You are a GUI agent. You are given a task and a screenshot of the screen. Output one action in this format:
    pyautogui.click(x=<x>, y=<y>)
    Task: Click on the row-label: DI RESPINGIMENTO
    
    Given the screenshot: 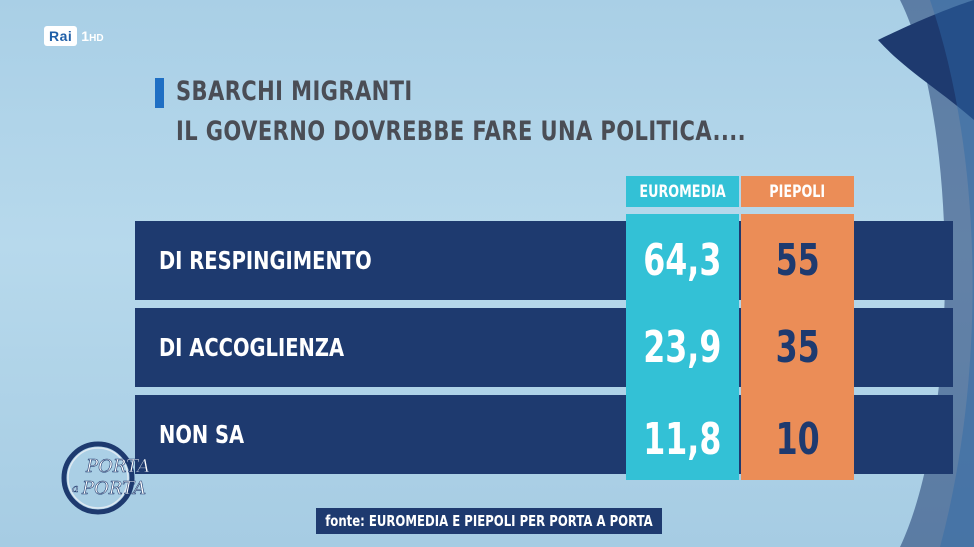 What is the action you would take?
    pyautogui.click(x=295, y=260)
    